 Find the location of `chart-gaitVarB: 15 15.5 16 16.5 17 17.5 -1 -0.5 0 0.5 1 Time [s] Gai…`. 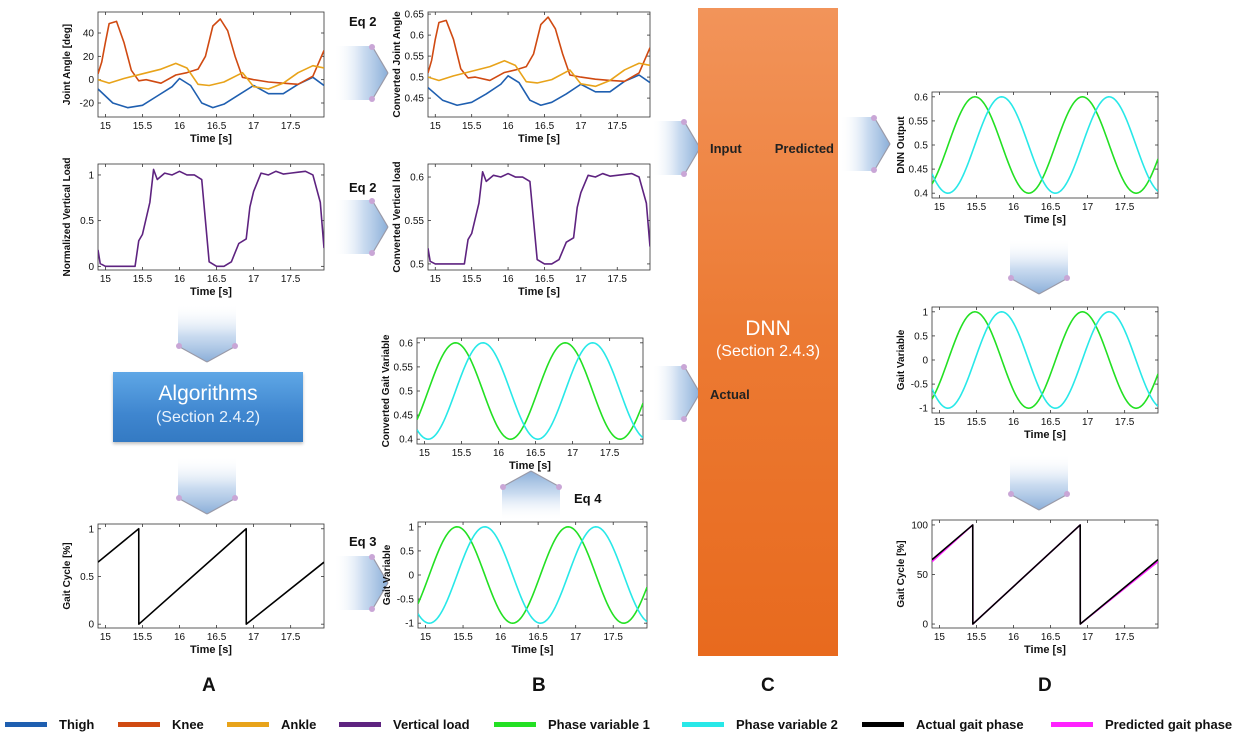

chart-gaitVarB: 15 15.5 16 16.5 17 17.5 -1 -0.5 0 0.5 1 Time [s] Gai… is located at coordinates (515, 588).